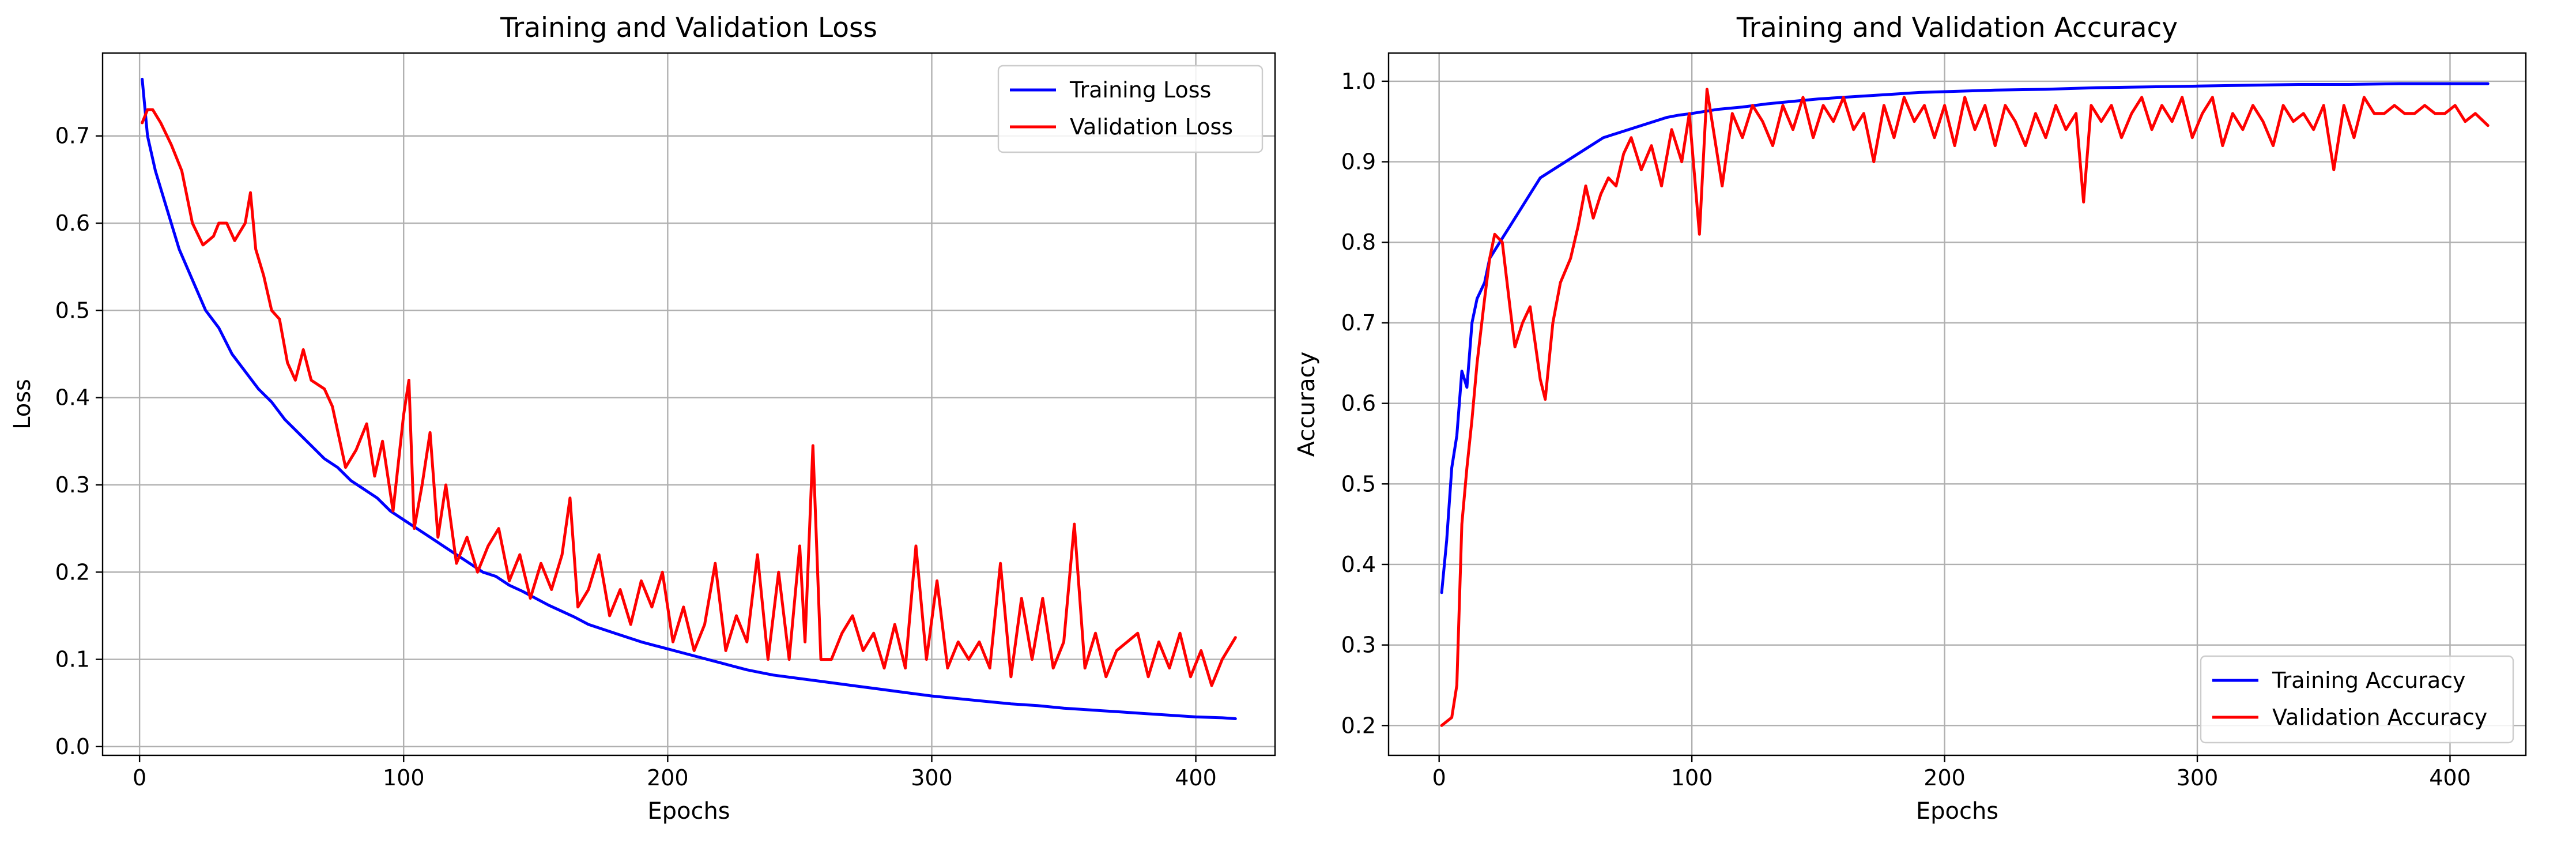 This screenshot has width=2576, height=847. What do you see at coordinates (1151, 127) in the screenshot?
I see `legend-entry: Validation Loss` at bounding box center [1151, 127].